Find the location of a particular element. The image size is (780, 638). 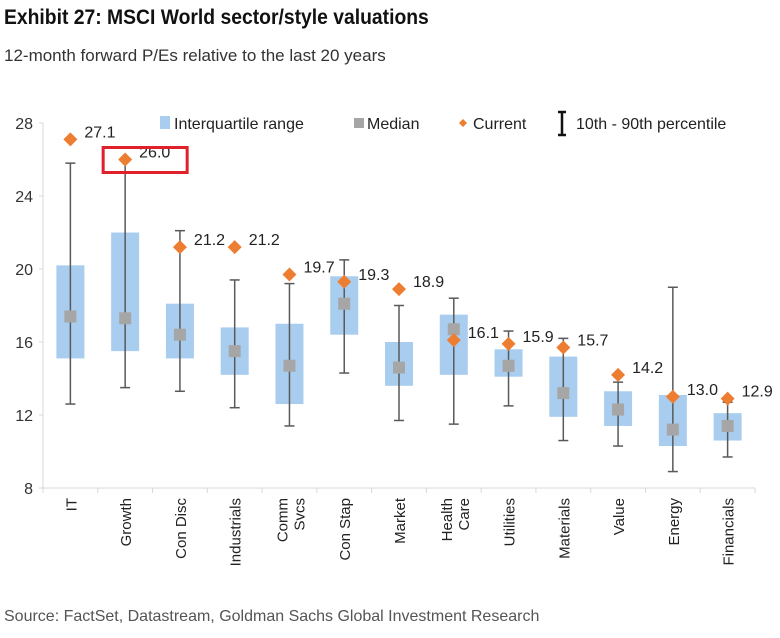

current-value-label: 19.3 is located at coordinates (373, 275).